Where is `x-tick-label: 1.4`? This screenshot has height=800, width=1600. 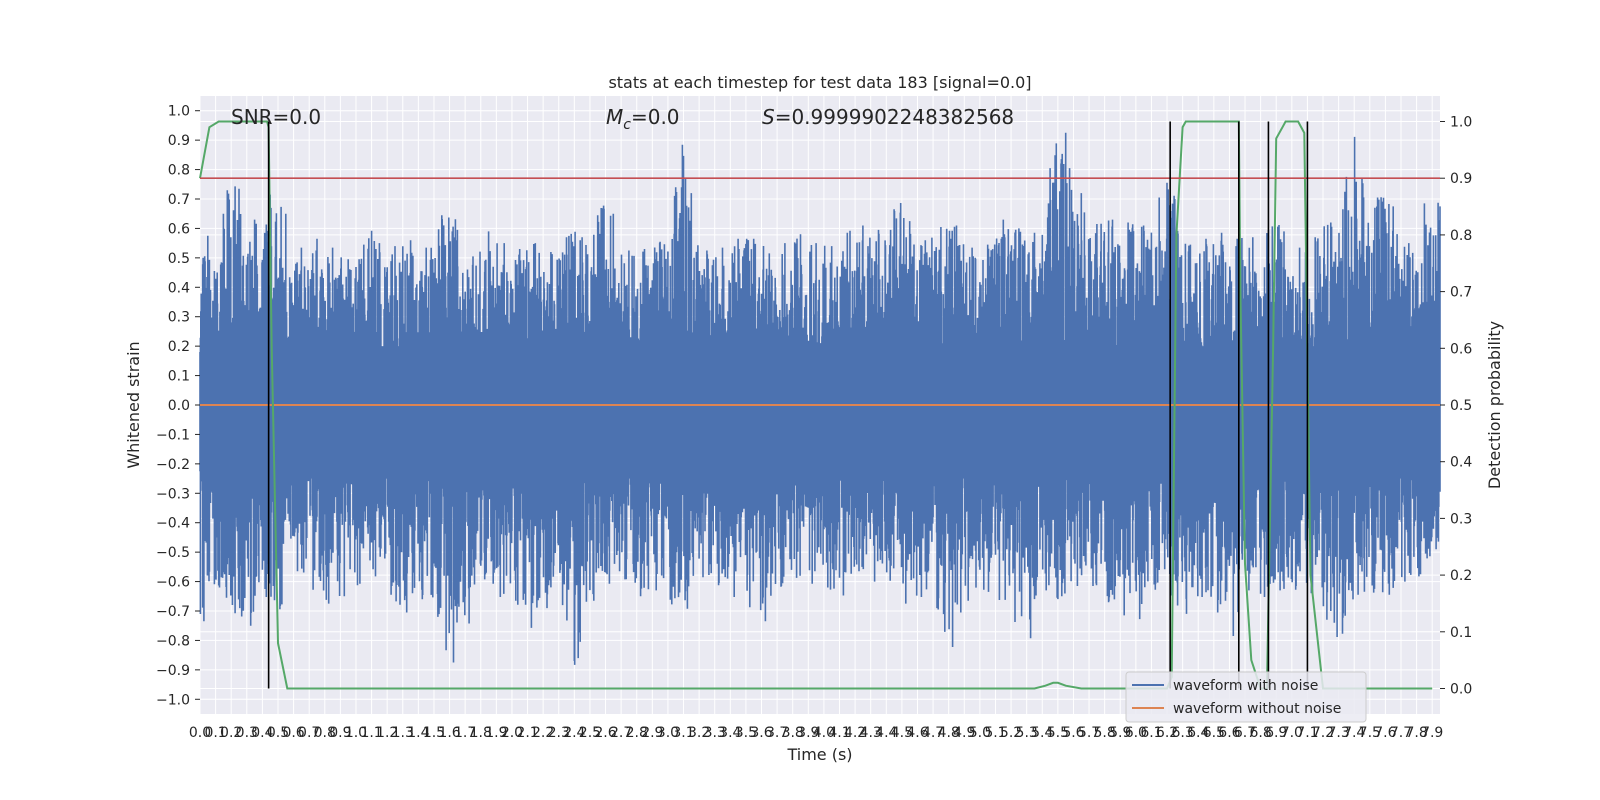
x-tick-label: 1.4 is located at coordinates (418, 733).